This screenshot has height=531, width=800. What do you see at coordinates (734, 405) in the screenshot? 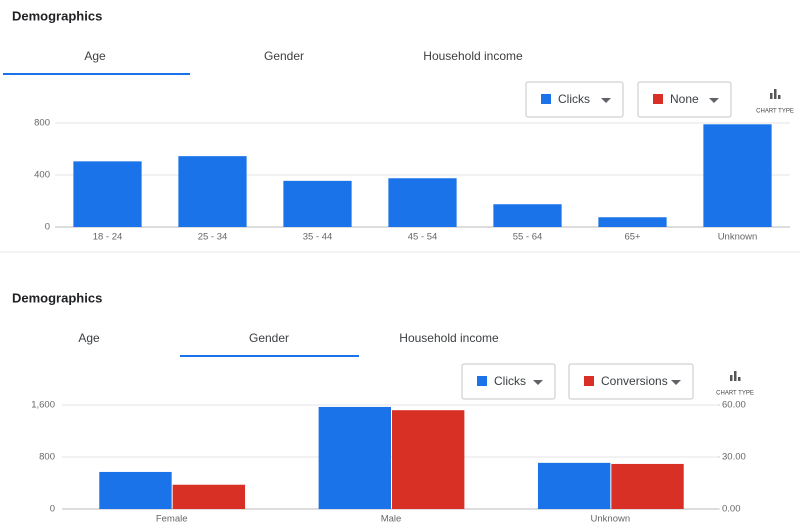
I see `y2-tick-label: 60.00` at bounding box center [734, 405].